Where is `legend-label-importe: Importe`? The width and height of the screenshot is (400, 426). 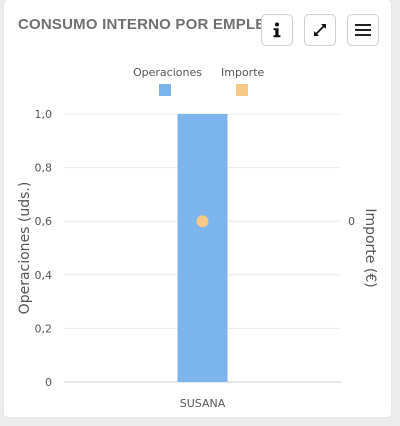
legend-label-importe: Importe is located at coordinates (243, 72).